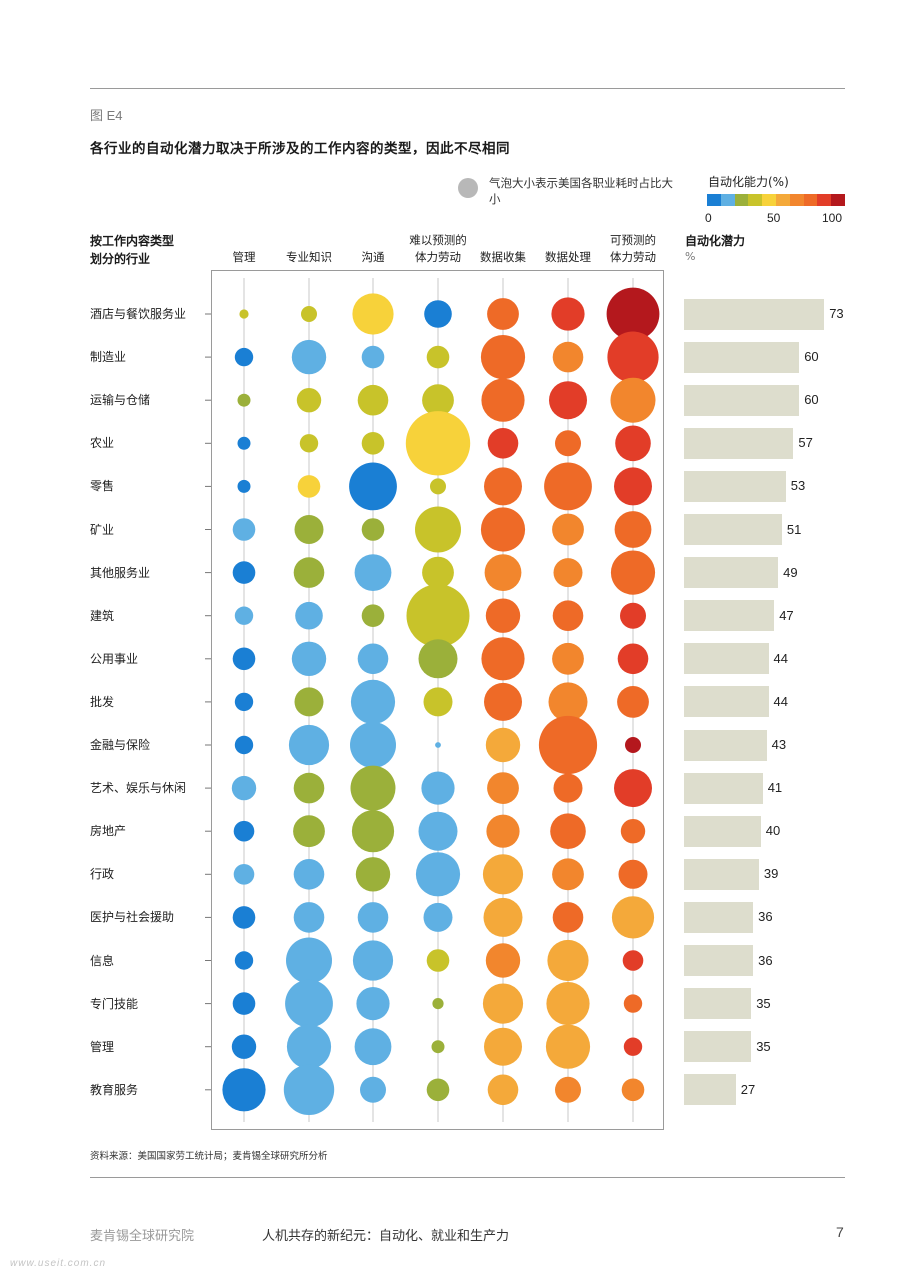 The image size is (905, 1280). I want to click on industry-label: 制造业, so click(108, 357).